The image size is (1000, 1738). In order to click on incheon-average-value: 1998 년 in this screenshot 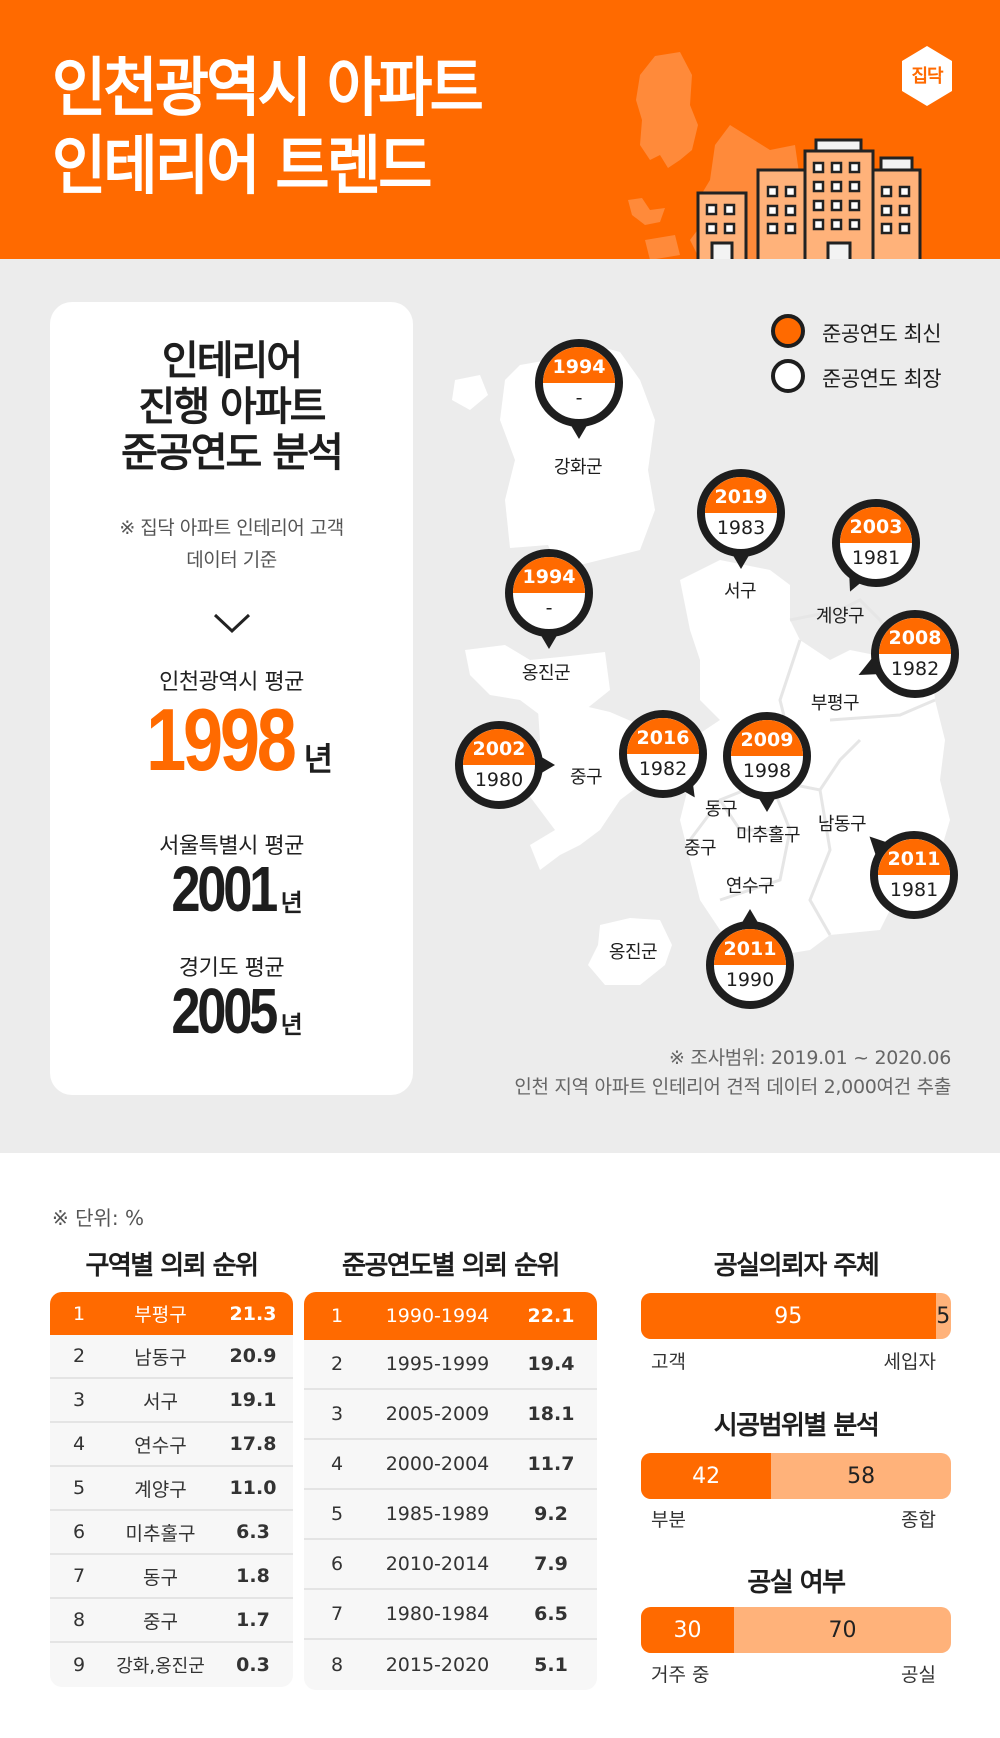, I will do `click(231, 740)`.